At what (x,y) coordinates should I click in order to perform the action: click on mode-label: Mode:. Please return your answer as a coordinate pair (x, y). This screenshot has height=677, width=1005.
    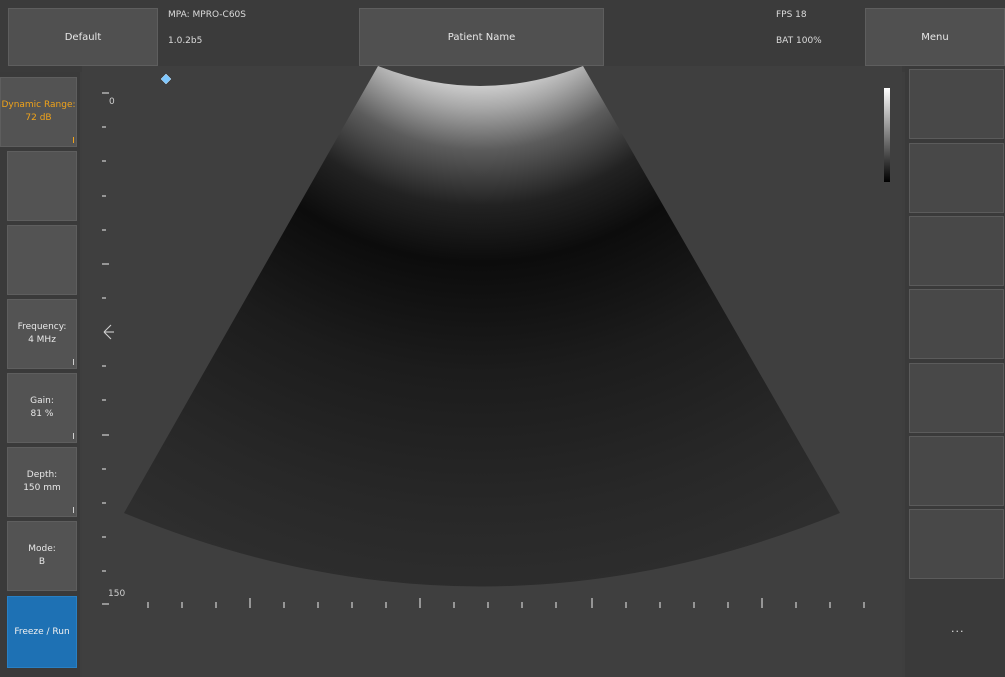
    Looking at the image, I should click on (42, 549).